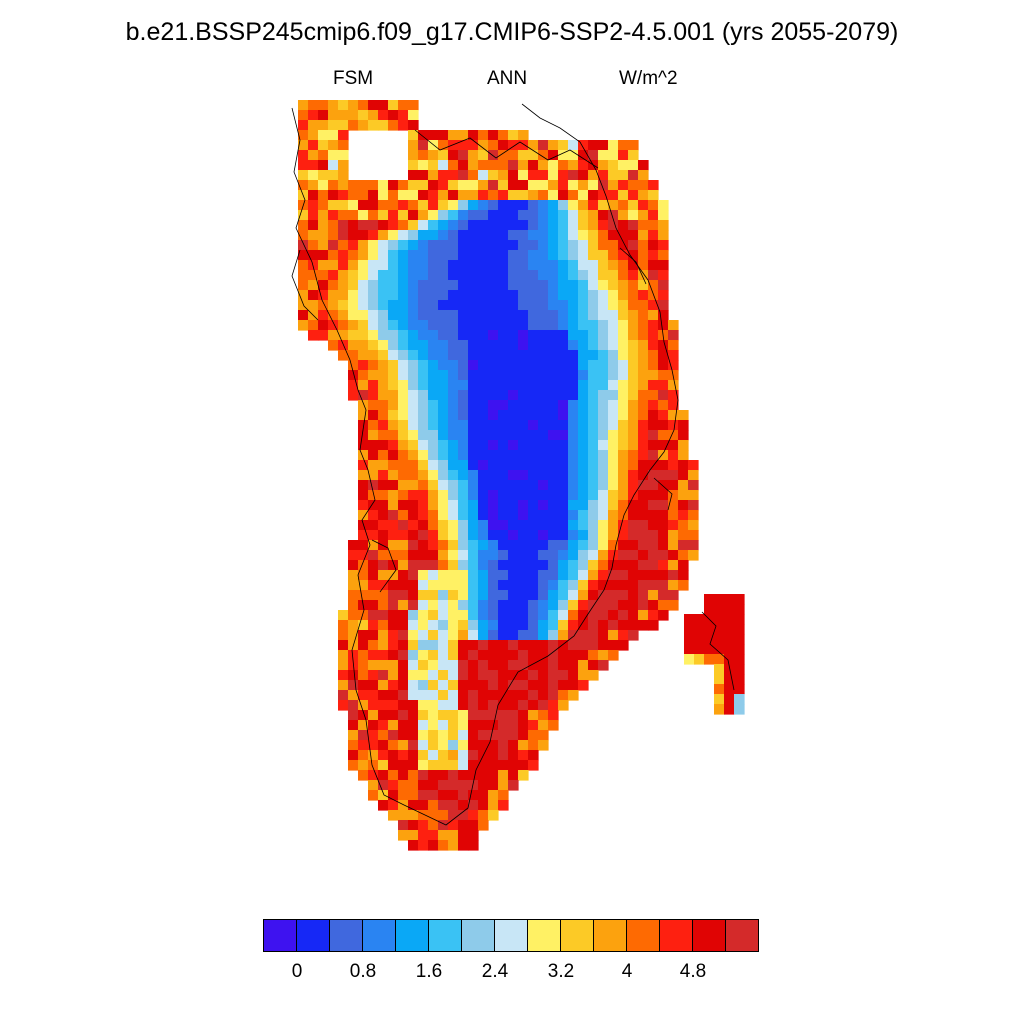  What do you see at coordinates (412, 935) in the screenshot?
I see `colorbar-swatch` at bounding box center [412, 935].